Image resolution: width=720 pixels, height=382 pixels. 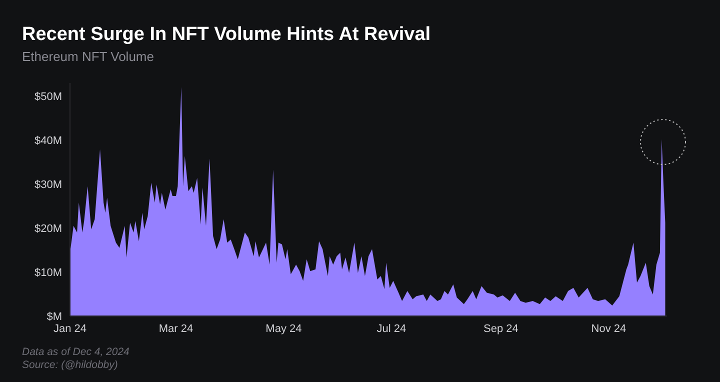 I want to click on x-tick-label: Jan 24, so click(x=70, y=328).